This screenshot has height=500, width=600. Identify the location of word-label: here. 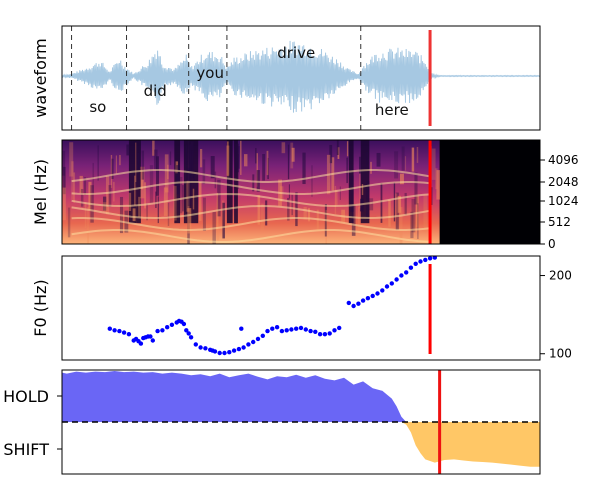
(392, 110).